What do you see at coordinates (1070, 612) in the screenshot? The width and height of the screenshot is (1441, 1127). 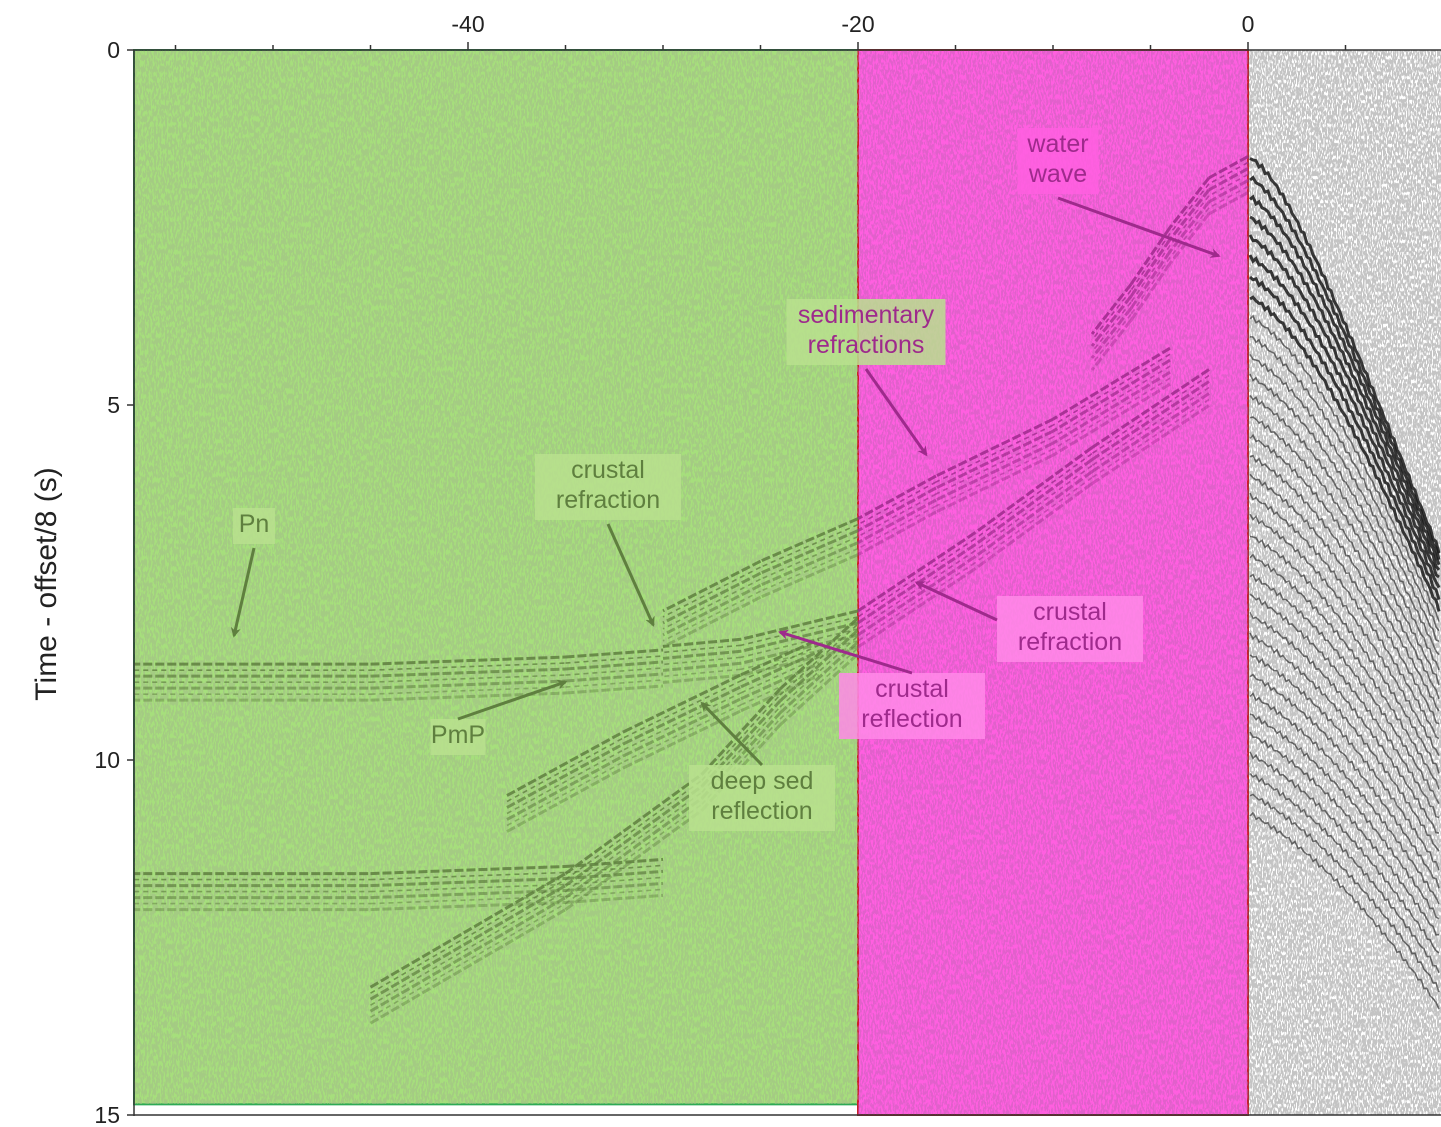 I see `annotation-text: crustal` at bounding box center [1070, 612].